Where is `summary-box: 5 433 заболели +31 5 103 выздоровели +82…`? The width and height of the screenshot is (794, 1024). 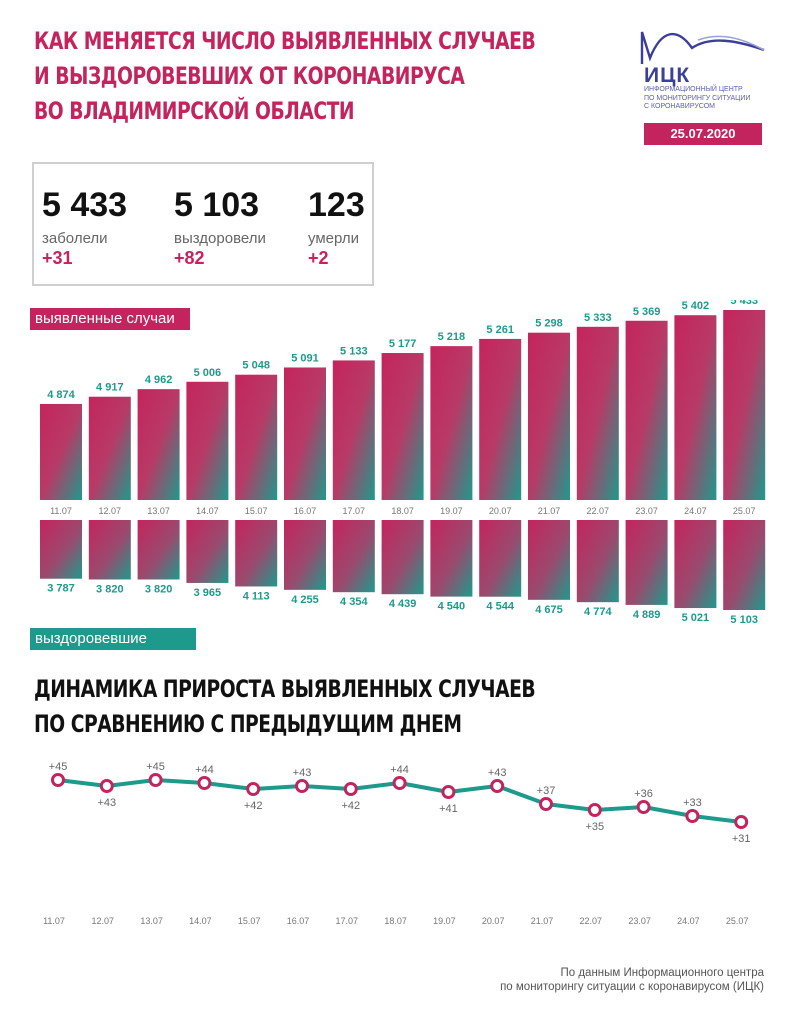 summary-box: 5 433 заболели +31 5 103 выздоровели +82… is located at coordinates (203, 224).